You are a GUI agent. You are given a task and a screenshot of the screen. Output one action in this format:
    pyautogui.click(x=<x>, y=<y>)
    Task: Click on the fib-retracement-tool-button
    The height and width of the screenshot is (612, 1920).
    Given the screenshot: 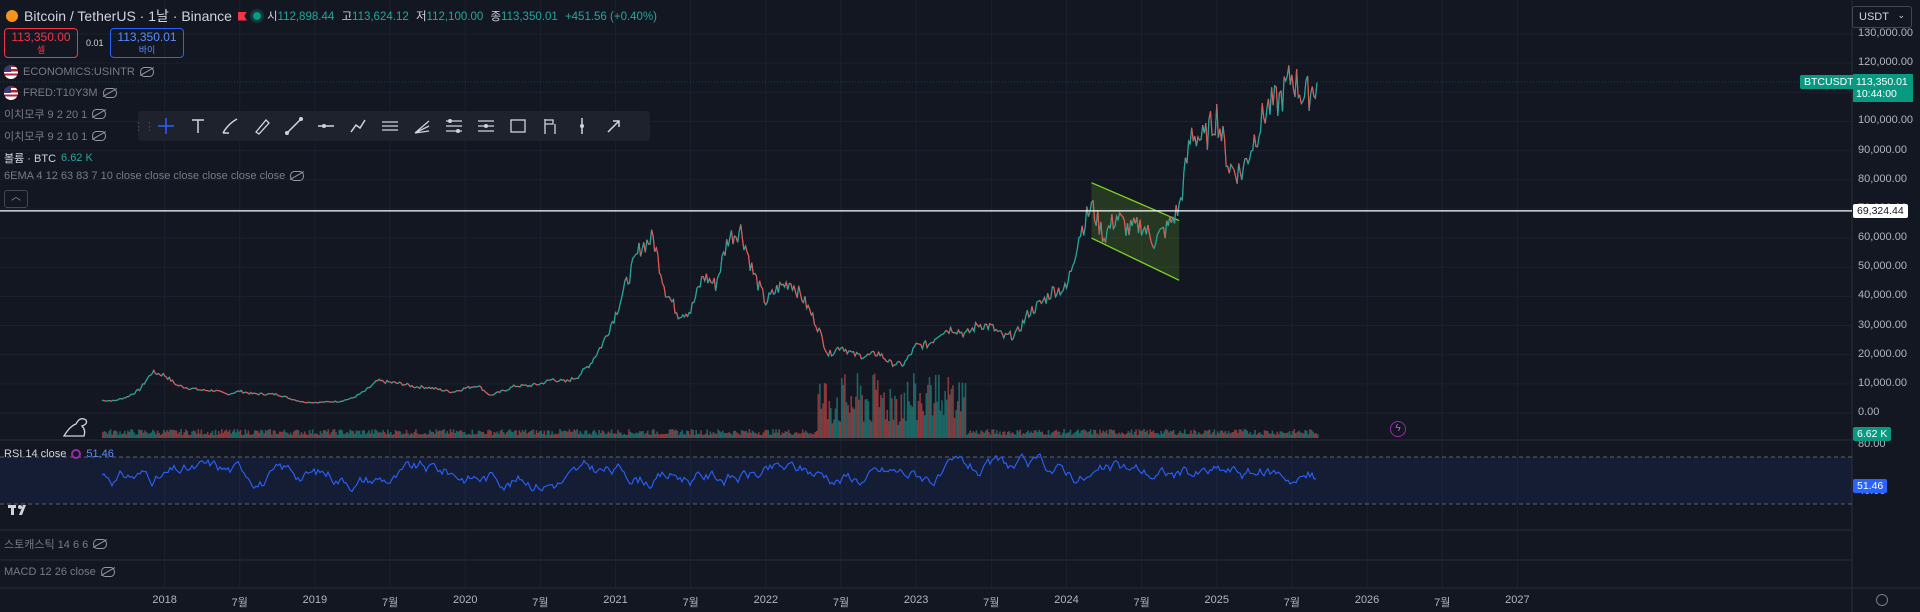 What is the action you would take?
    pyautogui.click(x=454, y=126)
    